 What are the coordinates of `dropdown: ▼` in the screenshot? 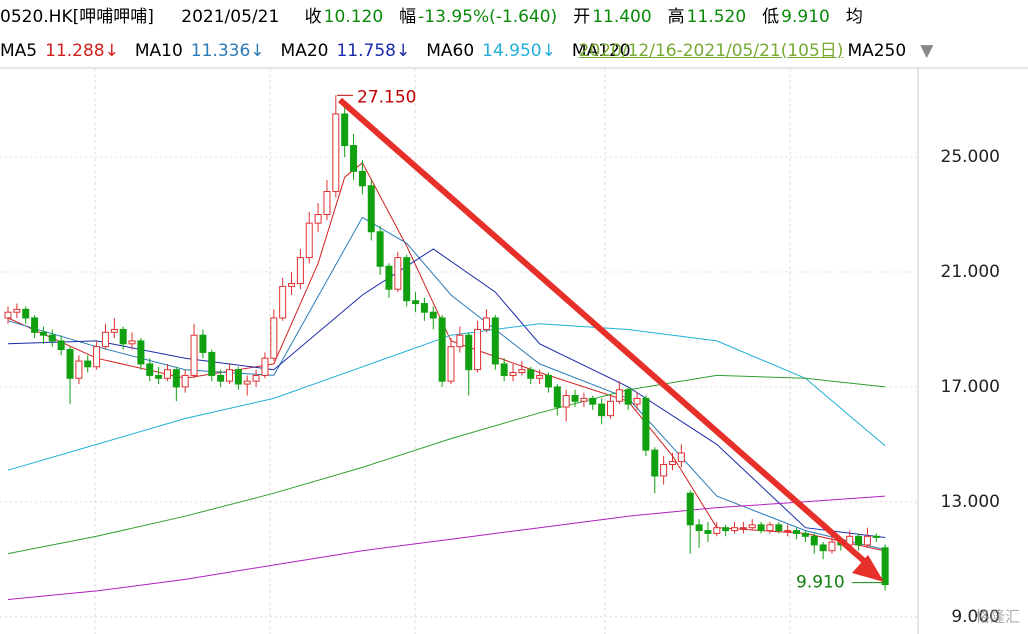 It's located at (927, 51).